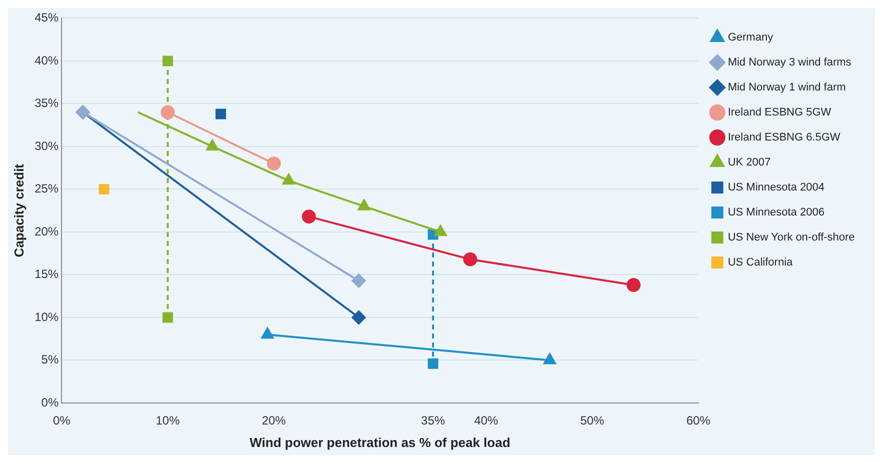 This screenshot has width=883, height=463. What do you see at coordinates (274, 421) in the screenshot?
I see `x-tick-label: 20%` at bounding box center [274, 421].